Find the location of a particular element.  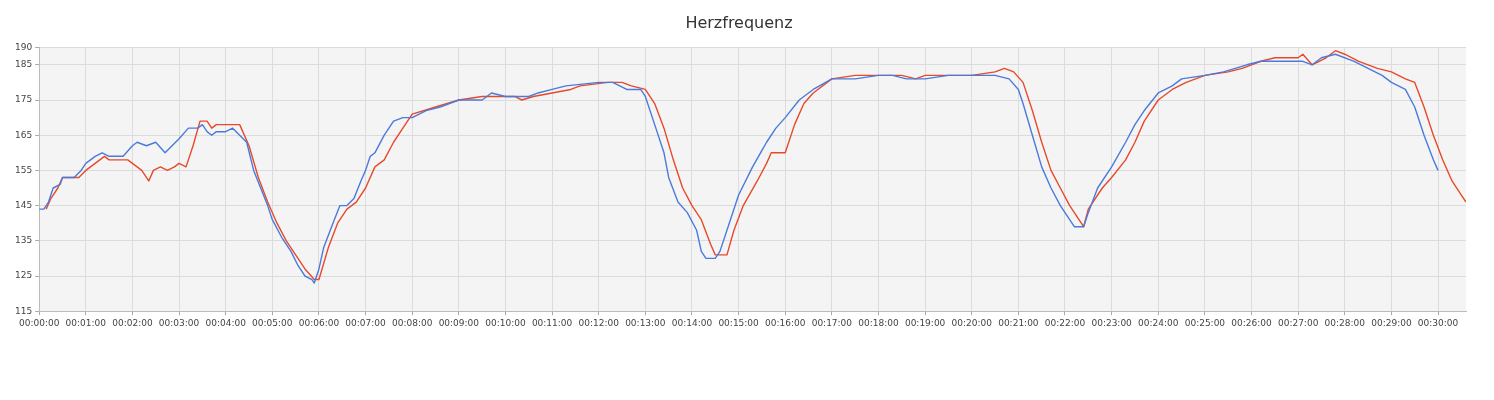

y-tick-label: 165 is located at coordinates (23, 134).